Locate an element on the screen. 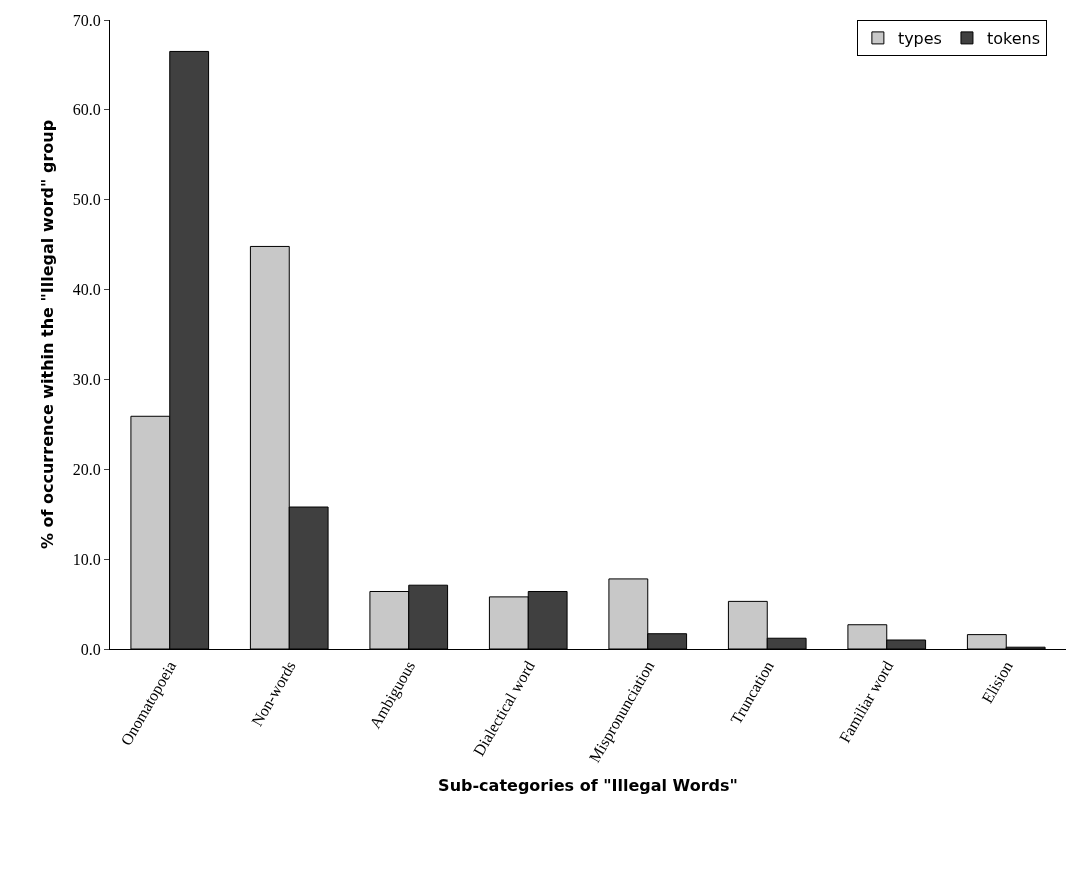 The width and height of the screenshot is (1086, 869). y-tick-label: 30.0 is located at coordinates (86, 380).